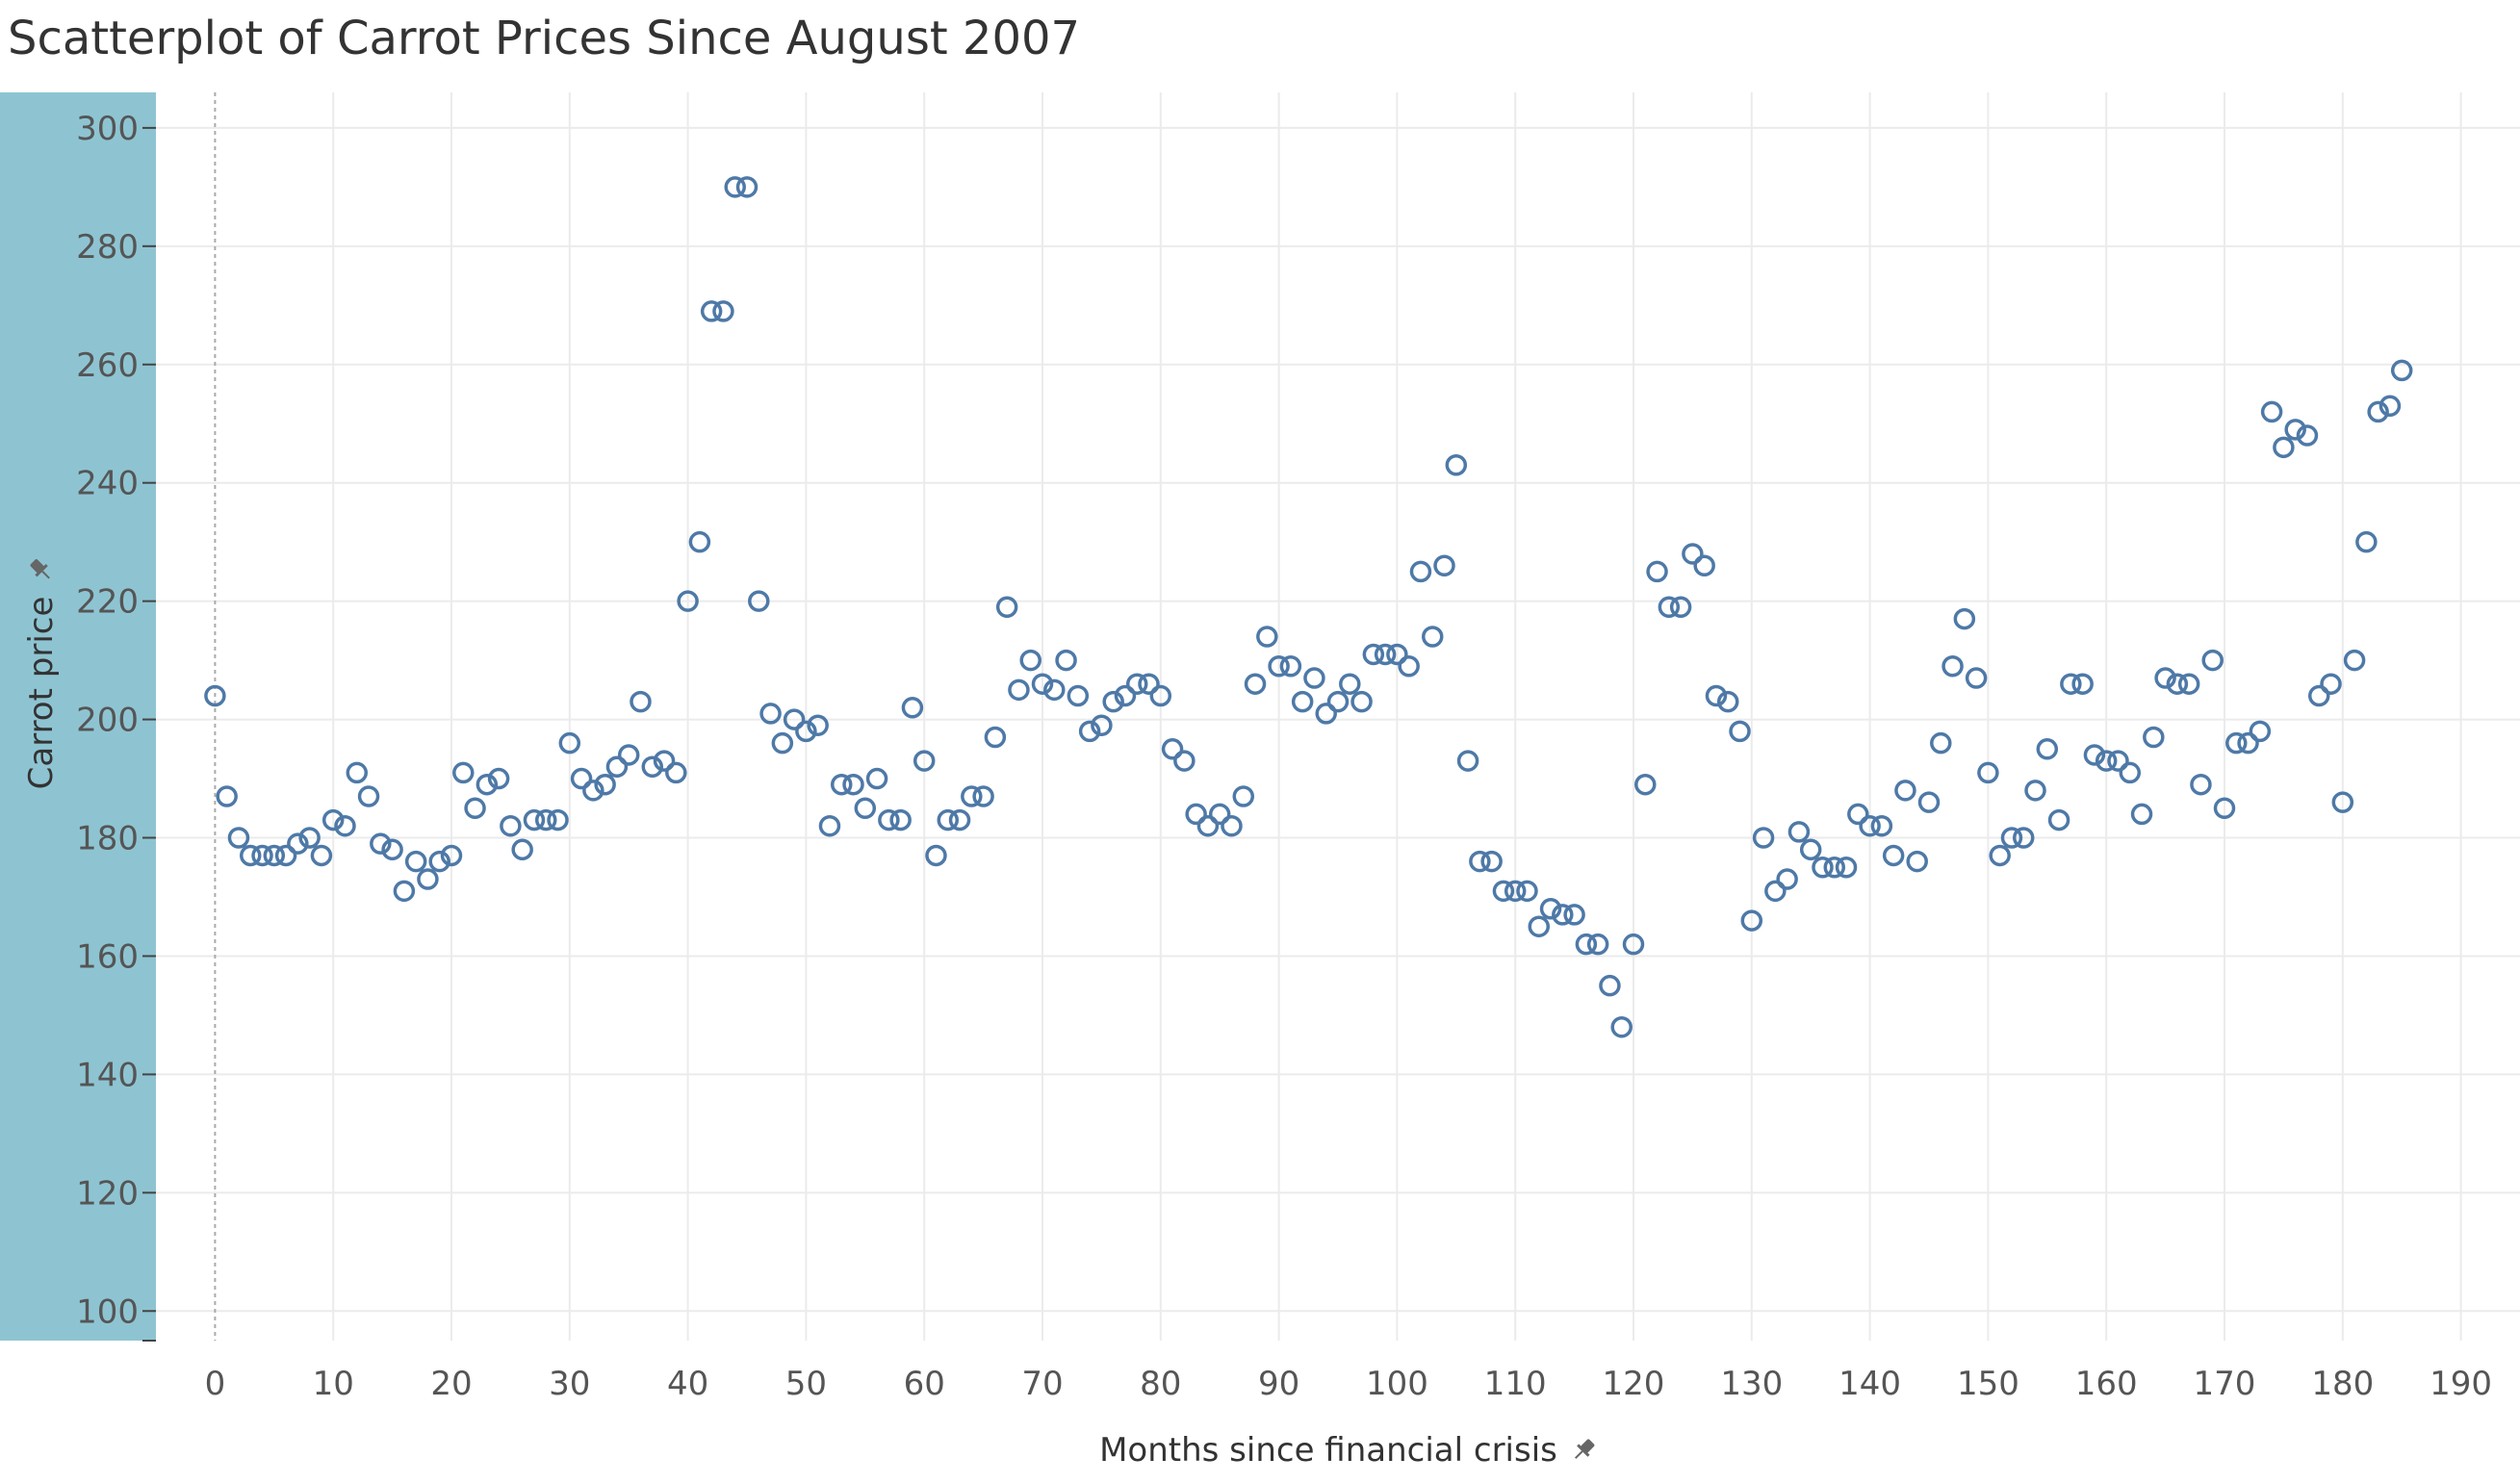 This screenshot has width=2520, height=1484. I want to click on x-tick-label: 30, so click(569, 1384).